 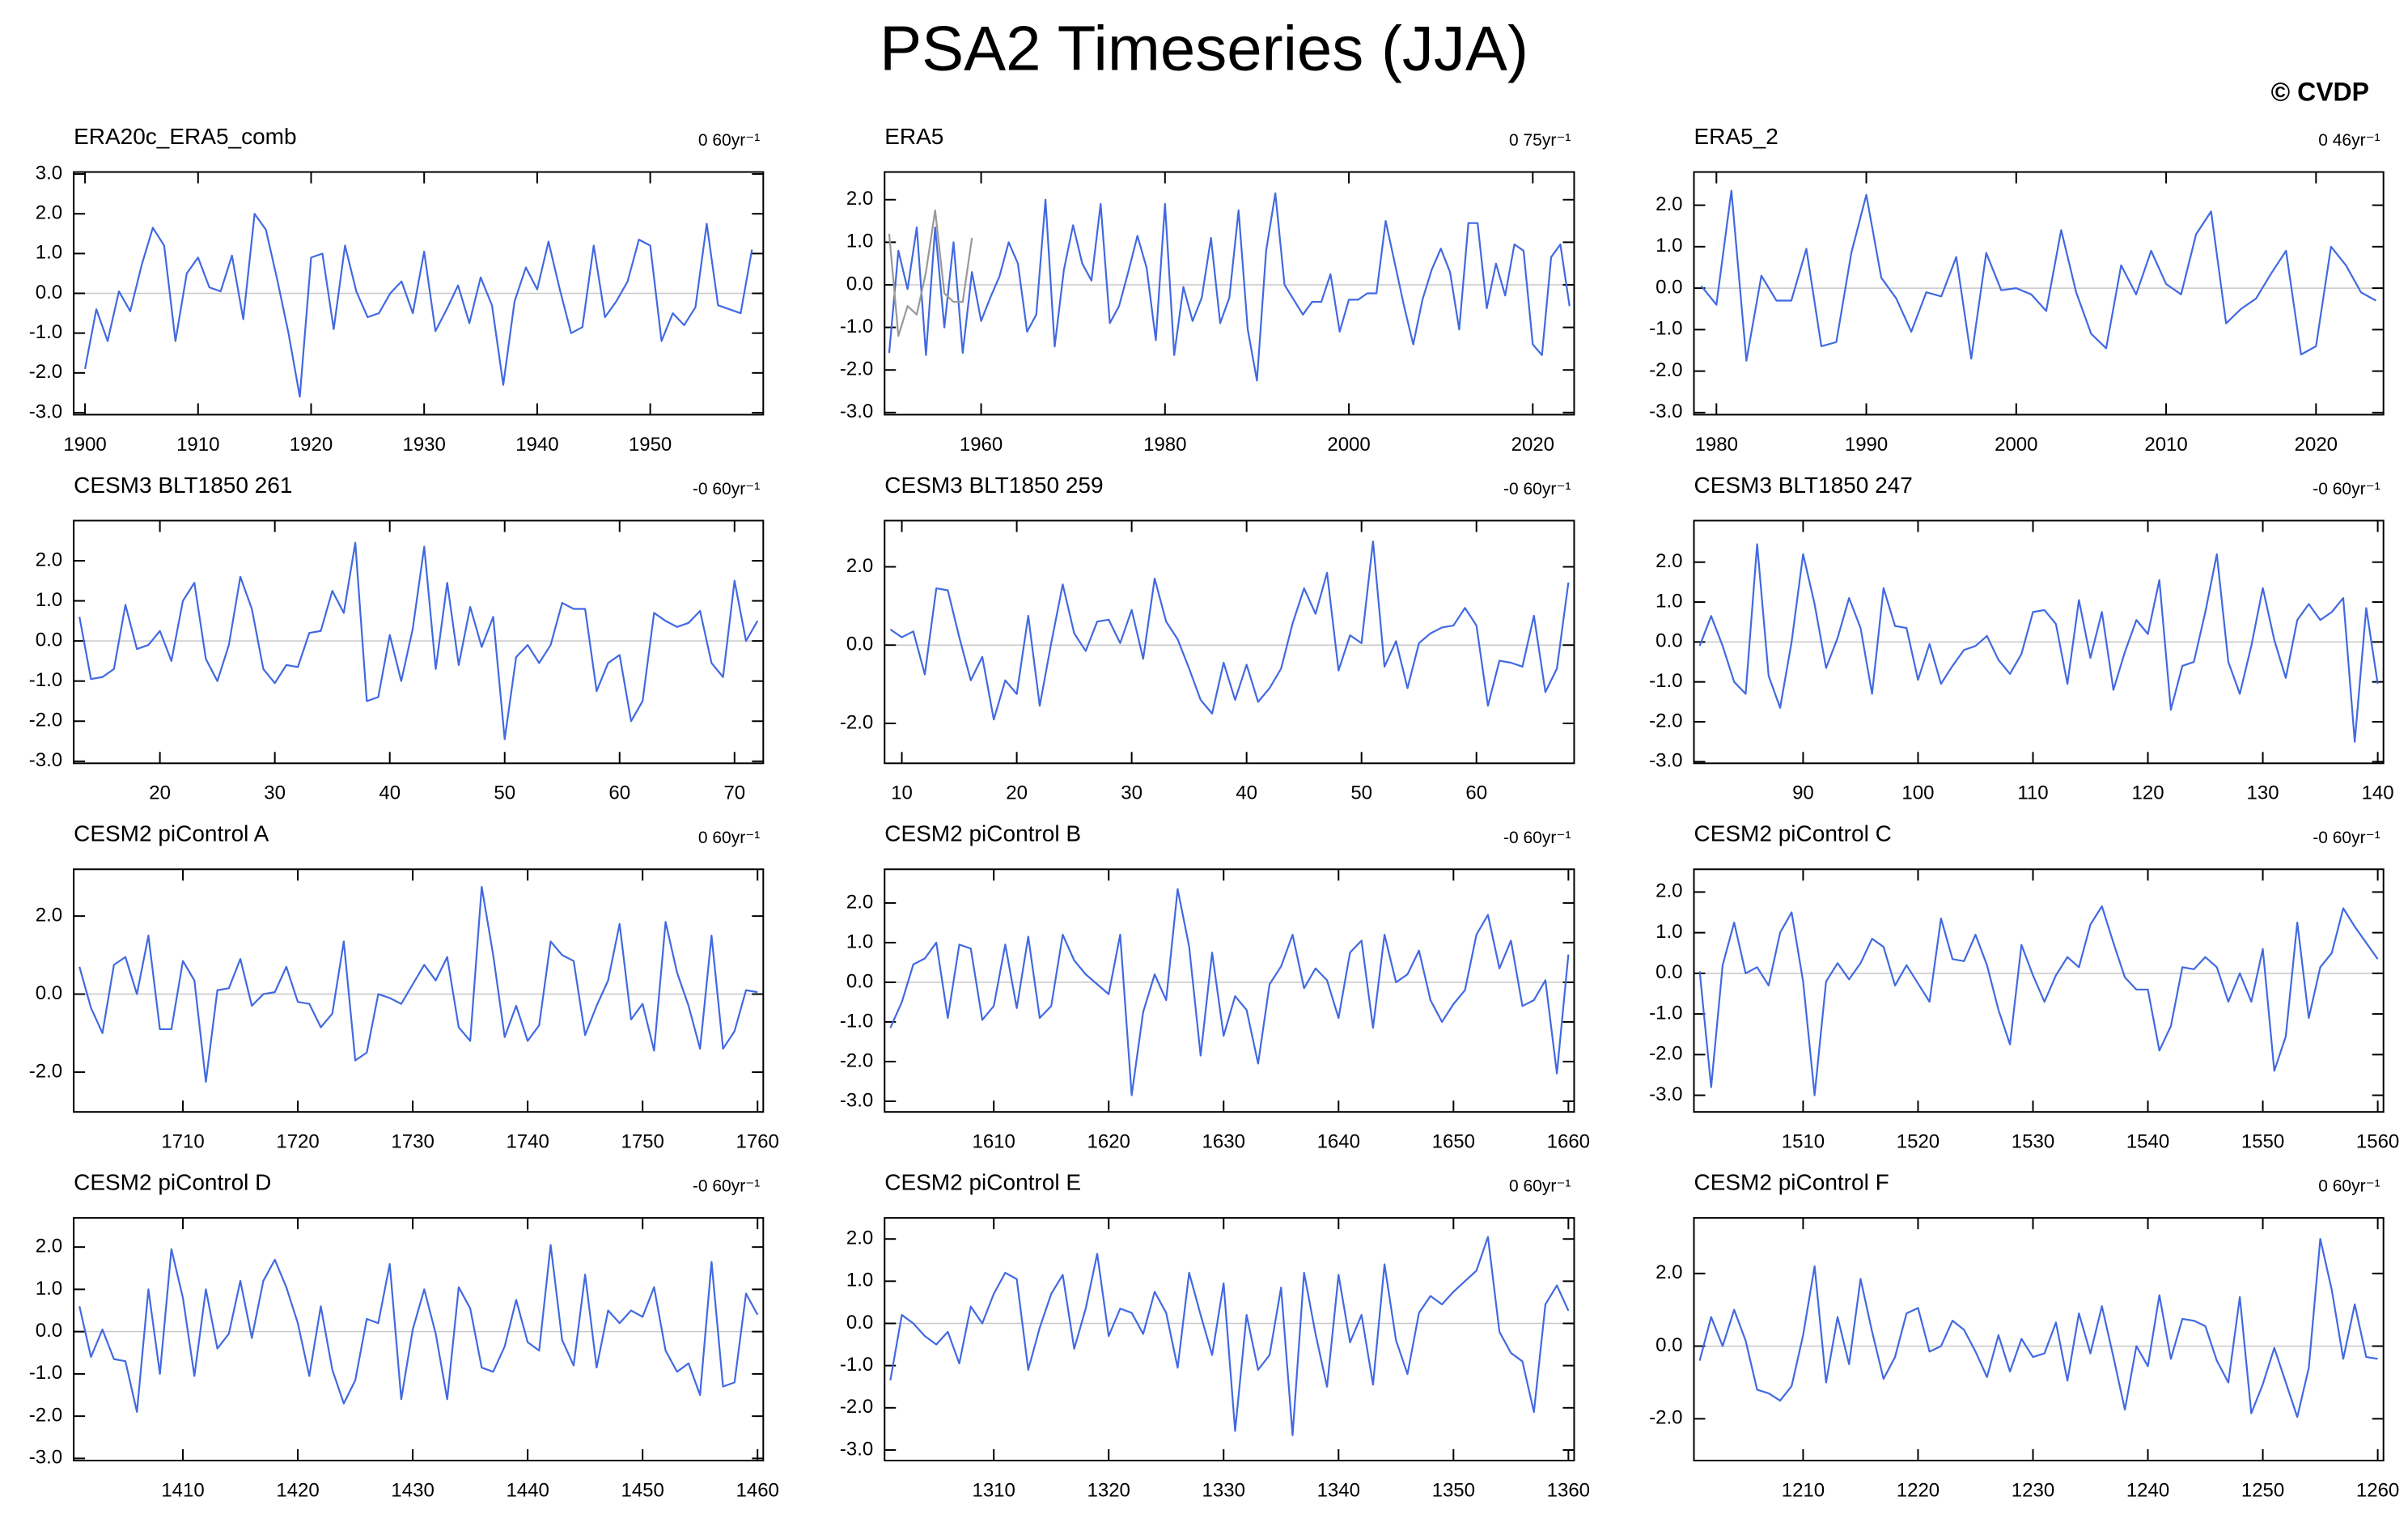 I want to click on x-tick-label: 1460, so click(x=757, y=1490).